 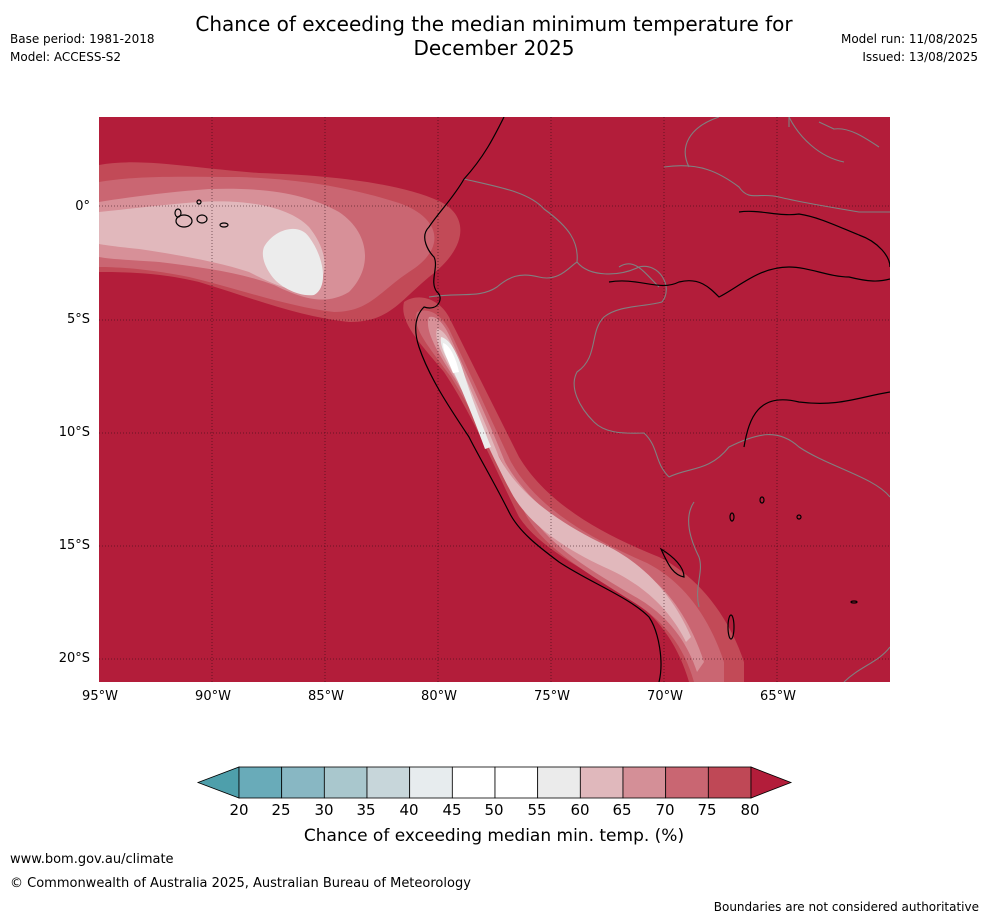 What do you see at coordinates (213, 696) in the screenshot?
I see `lon-label-90w: 90°W` at bounding box center [213, 696].